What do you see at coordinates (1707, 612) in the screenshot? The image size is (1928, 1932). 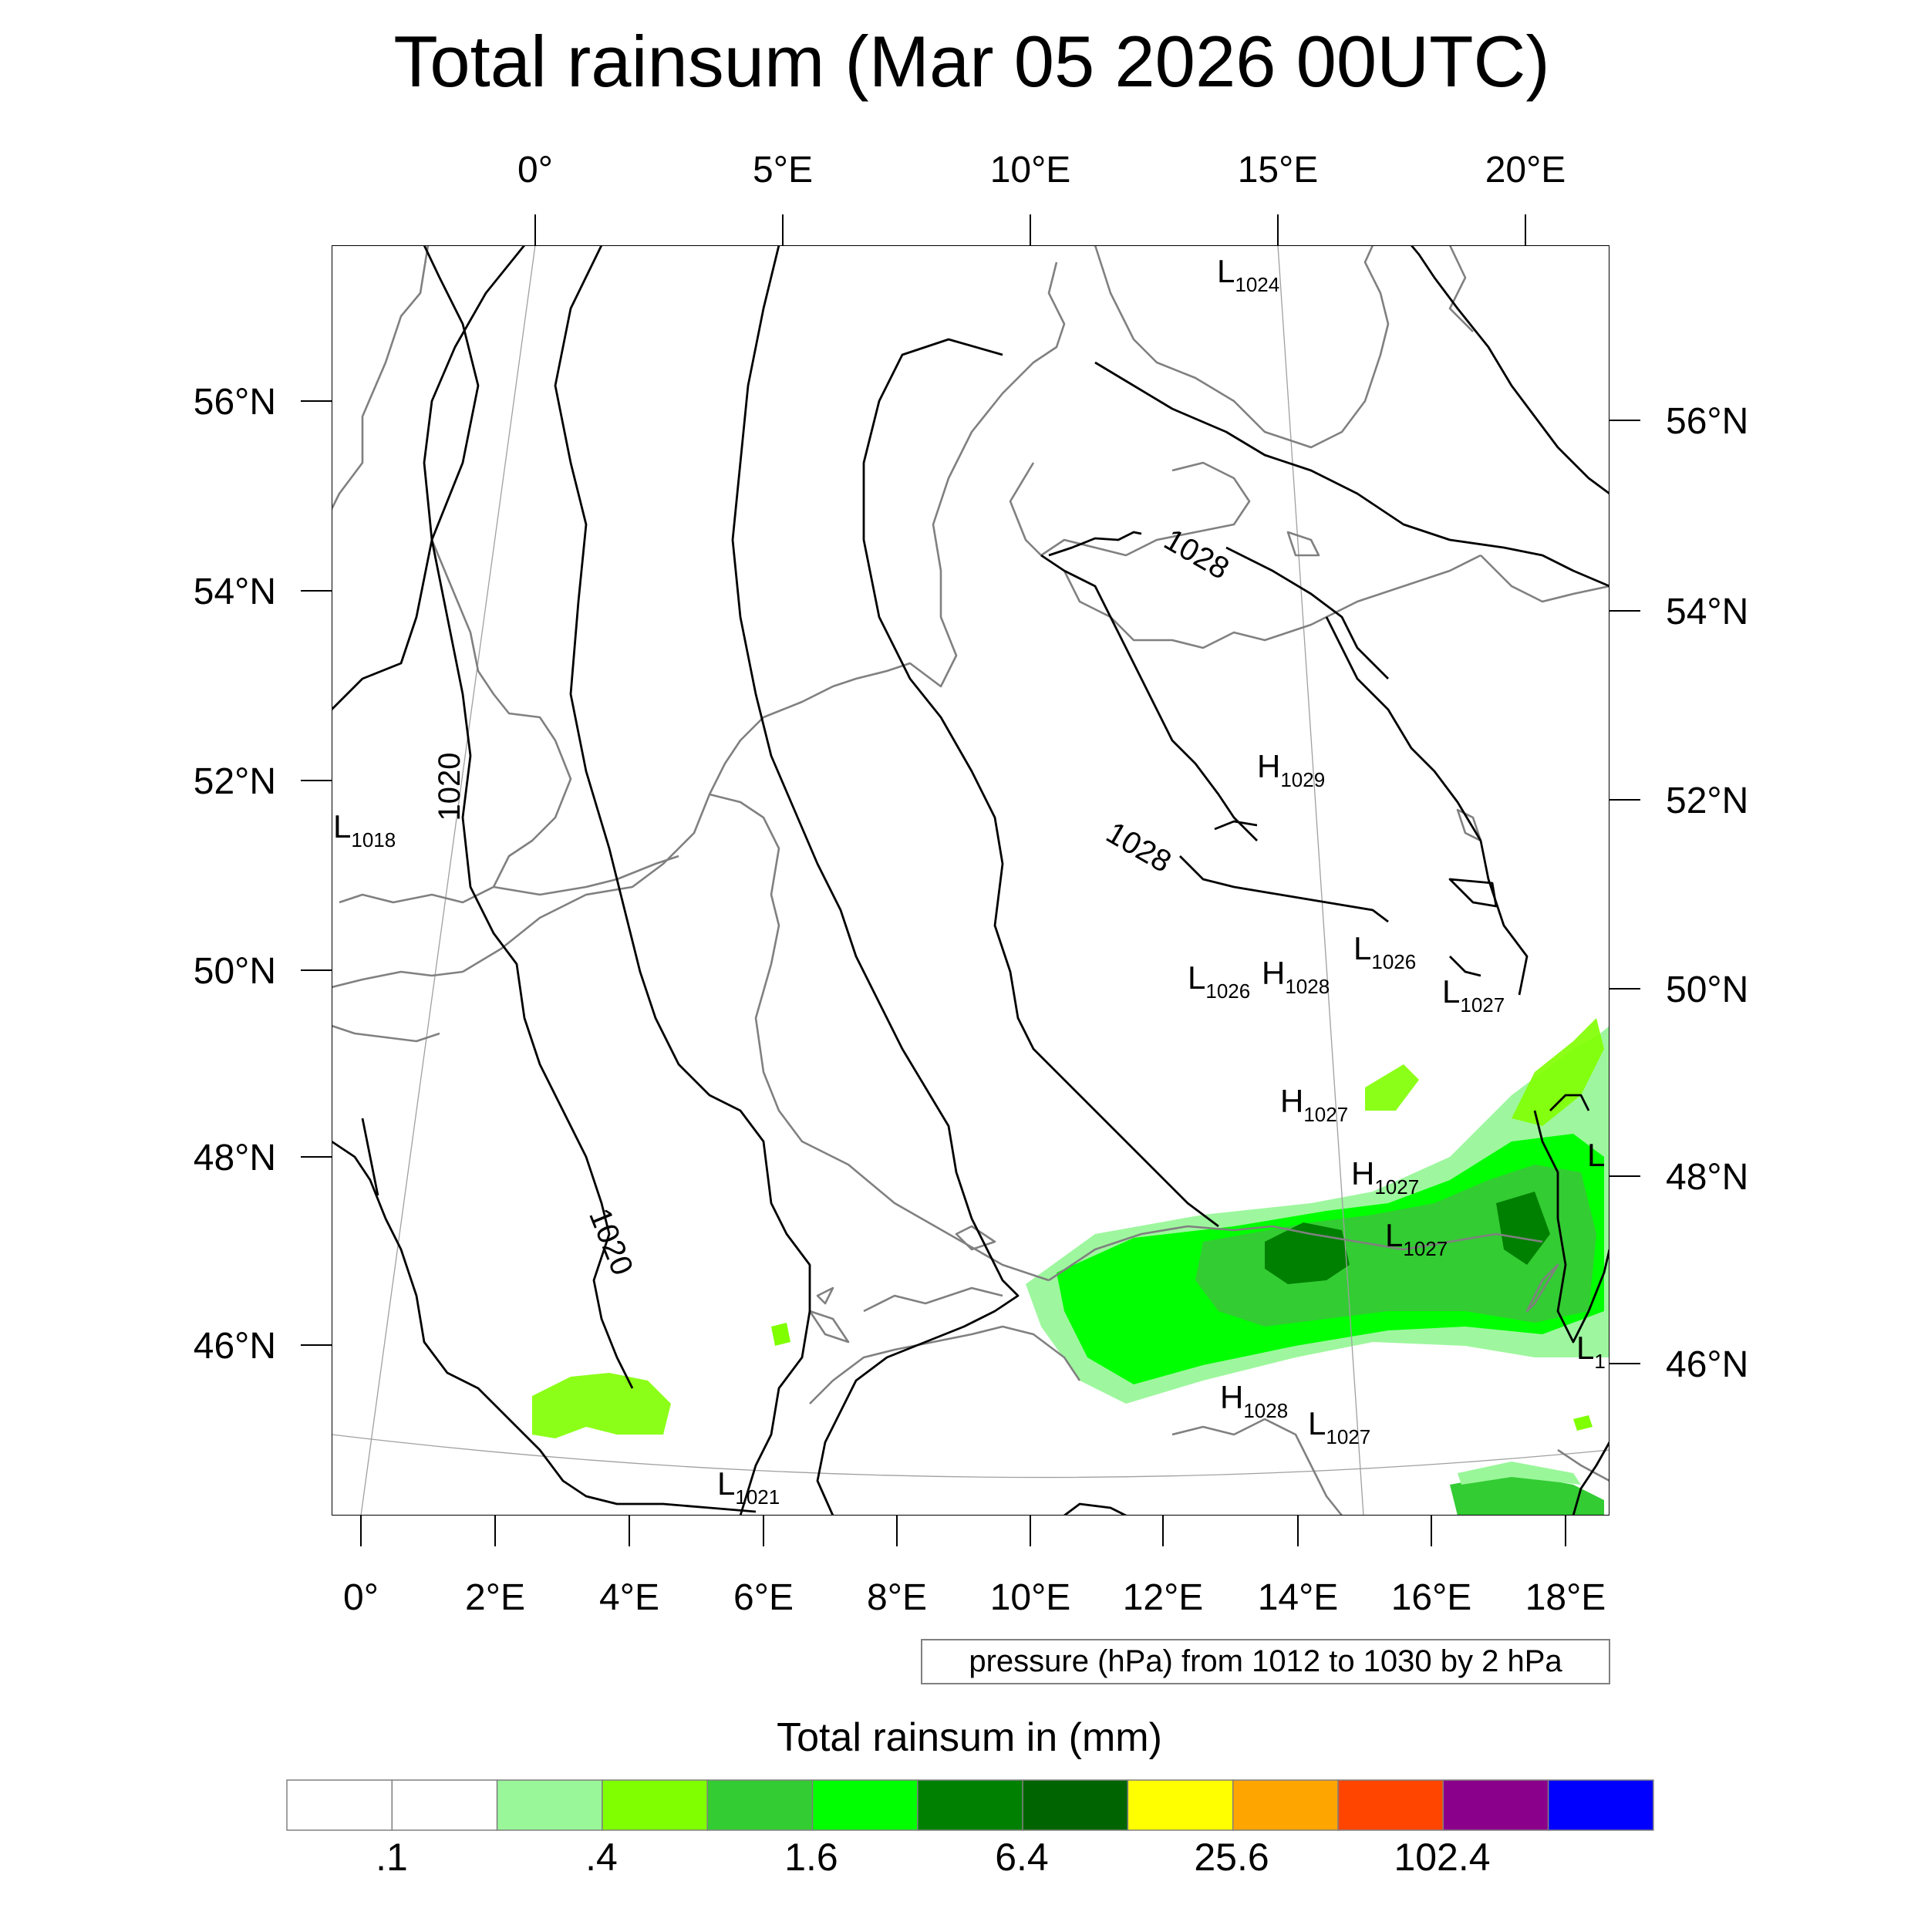 I see `right-lat-label: 54°N` at bounding box center [1707, 612].